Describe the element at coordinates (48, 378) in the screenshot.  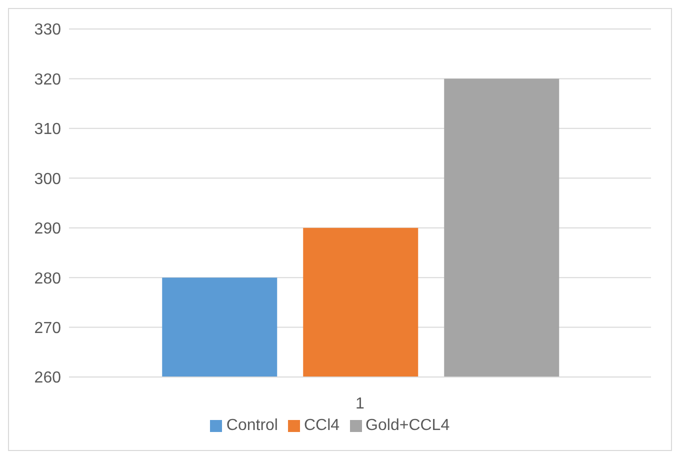
I see `y-tick-label: 260` at that location.